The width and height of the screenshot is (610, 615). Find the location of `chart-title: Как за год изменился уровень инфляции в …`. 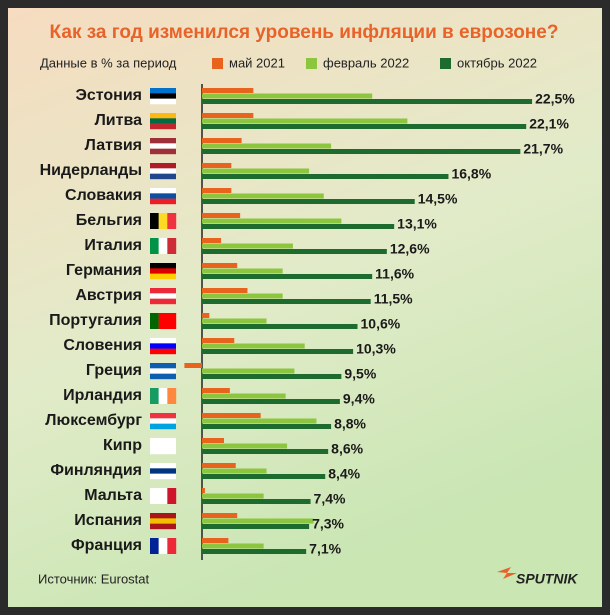

chart-title: Как за год изменился уровень инфляции в … is located at coordinates (304, 32).